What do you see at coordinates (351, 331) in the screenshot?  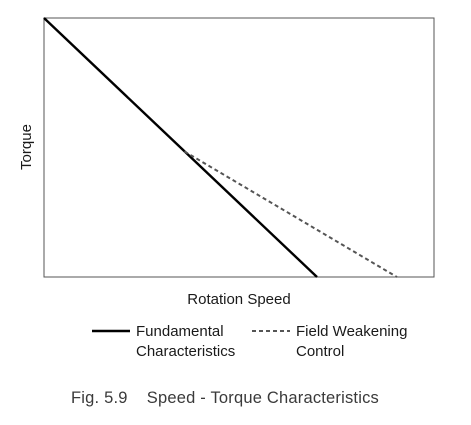 I see `legend-label-field-weakening-line1: Field Weakening` at bounding box center [351, 331].